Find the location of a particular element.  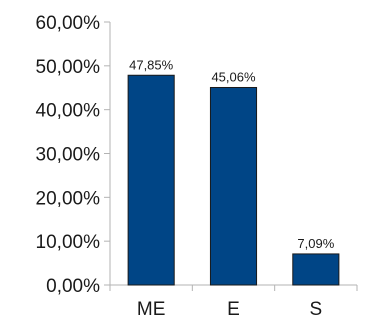

y-tick-label: 10,00% is located at coordinates (68, 242).